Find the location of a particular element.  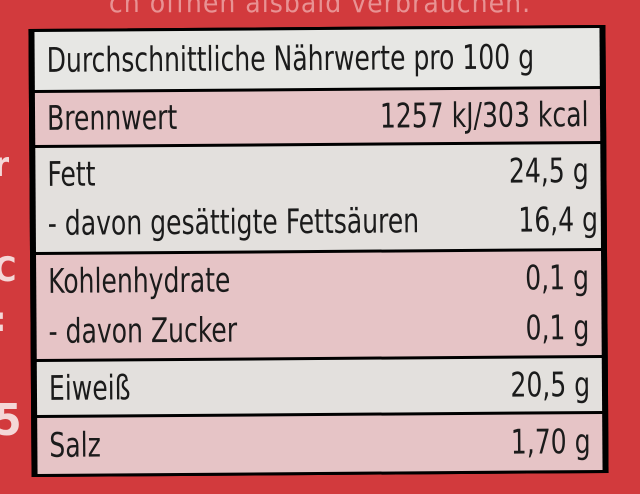

row-value: 16,4 g is located at coordinates (557, 220).